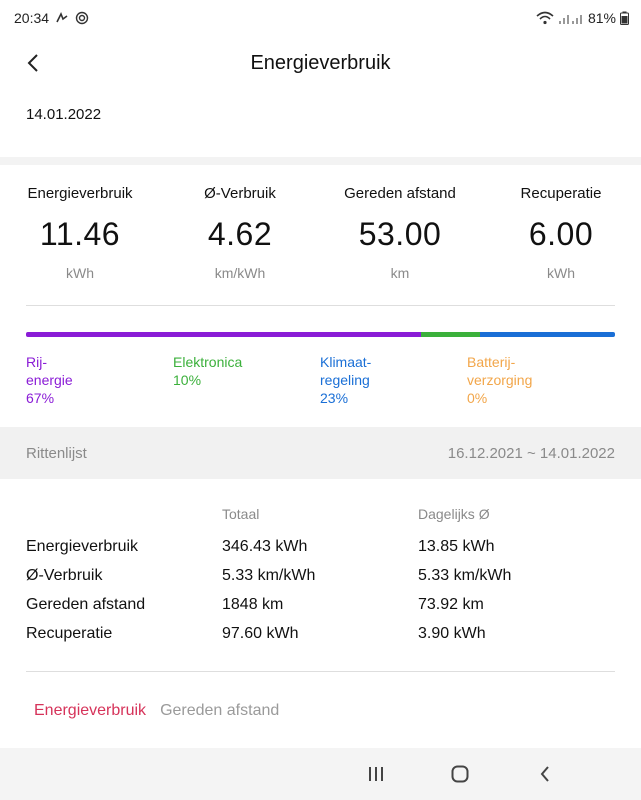  What do you see at coordinates (452, 633) in the screenshot?
I see `row-daily: 3.90 kWh` at bounding box center [452, 633].